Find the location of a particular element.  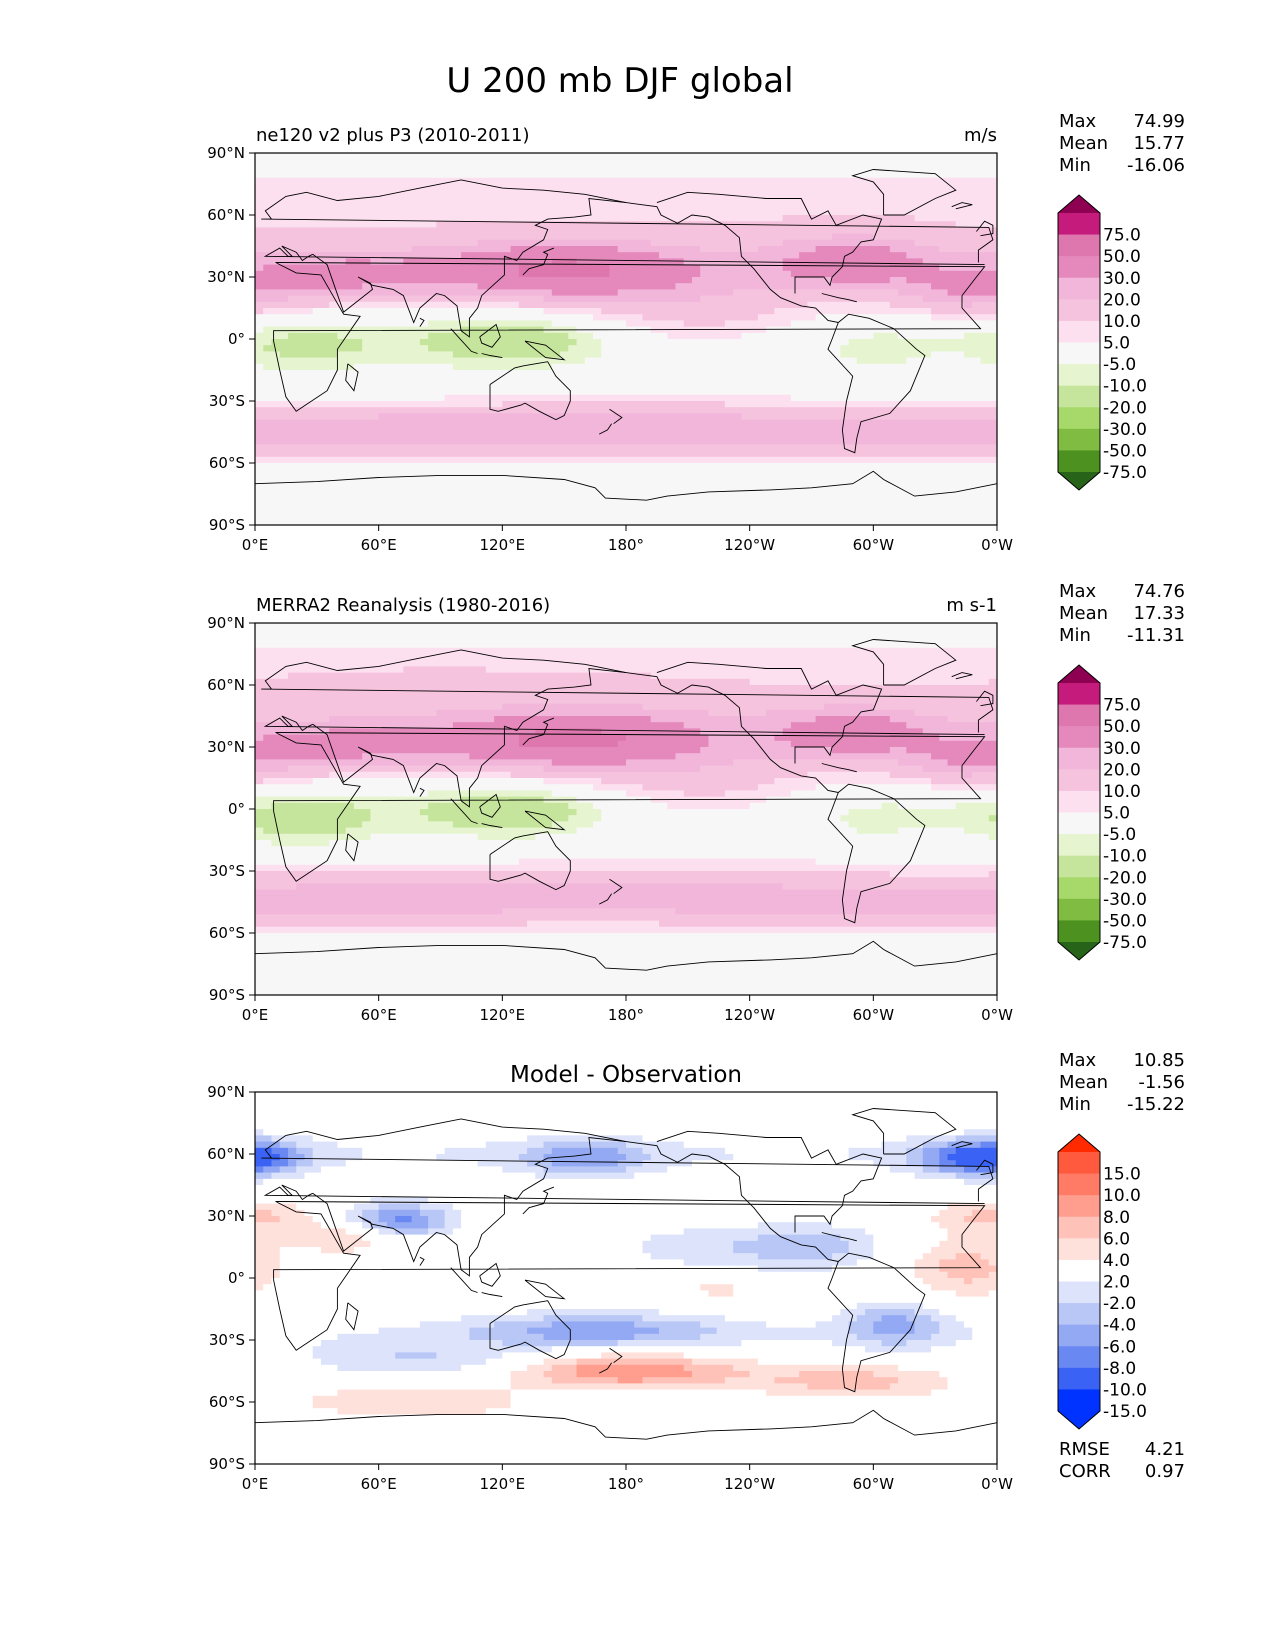

stat-value: 10.85 is located at coordinates (1159, 1060).